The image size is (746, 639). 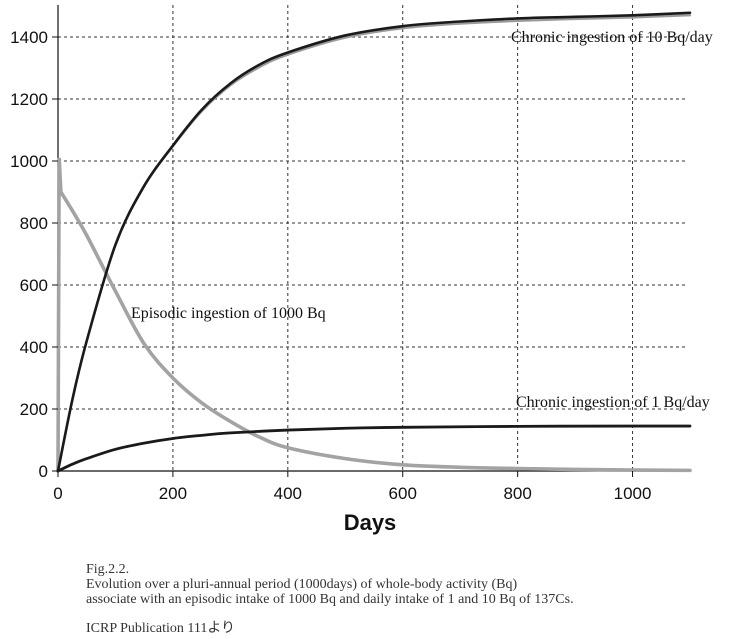 What do you see at coordinates (34, 285) in the screenshot?
I see `y-tick-label-600: 600` at bounding box center [34, 285].